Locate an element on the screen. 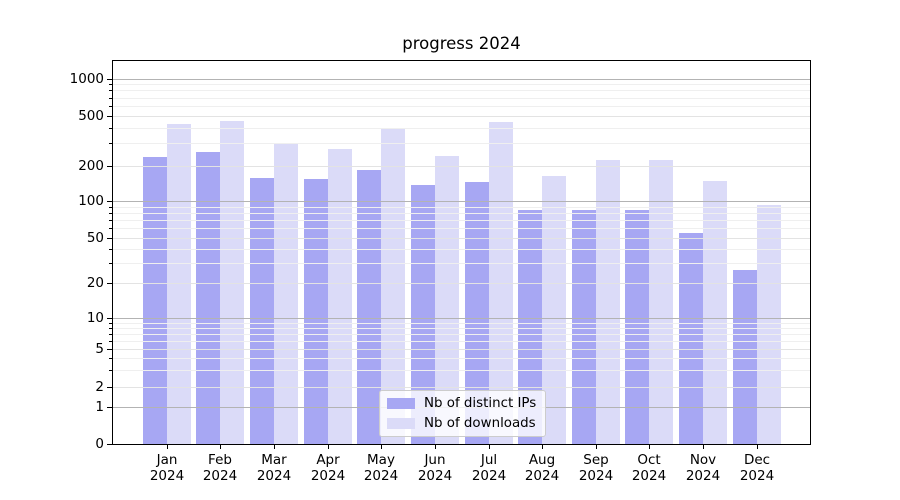 Image resolution: width=900 pixels, height=500 pixels. x-tick-label-oct: Oct 2024 is located at coordinates (649, 468).